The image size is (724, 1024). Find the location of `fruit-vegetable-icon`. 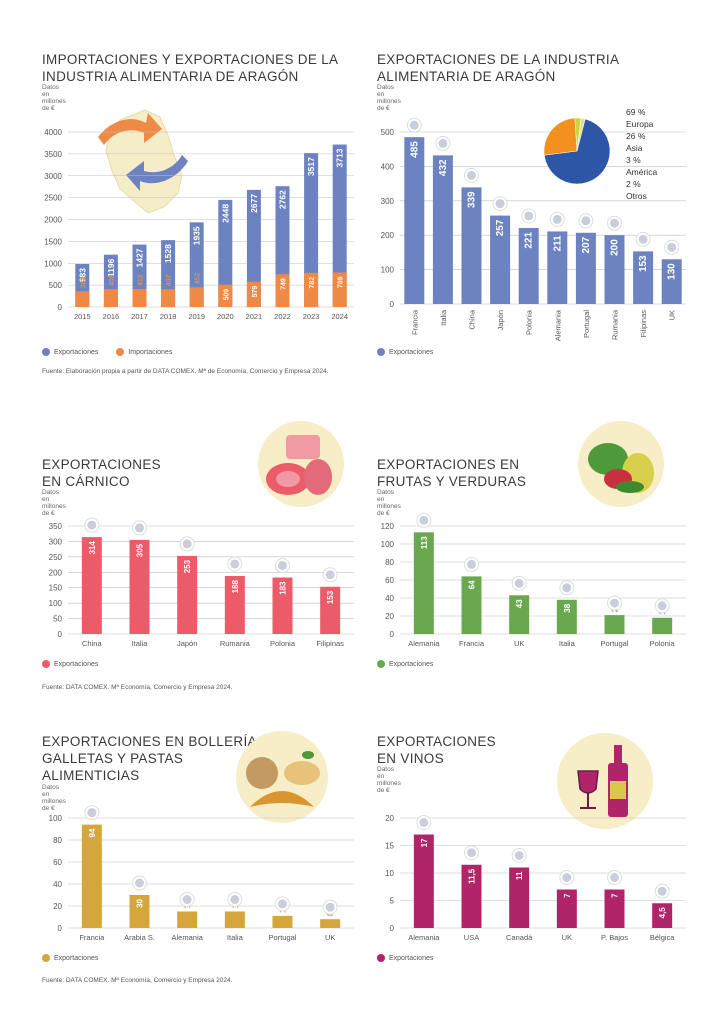

fruit-vegetable-icon is located at coordinates (621, 464).